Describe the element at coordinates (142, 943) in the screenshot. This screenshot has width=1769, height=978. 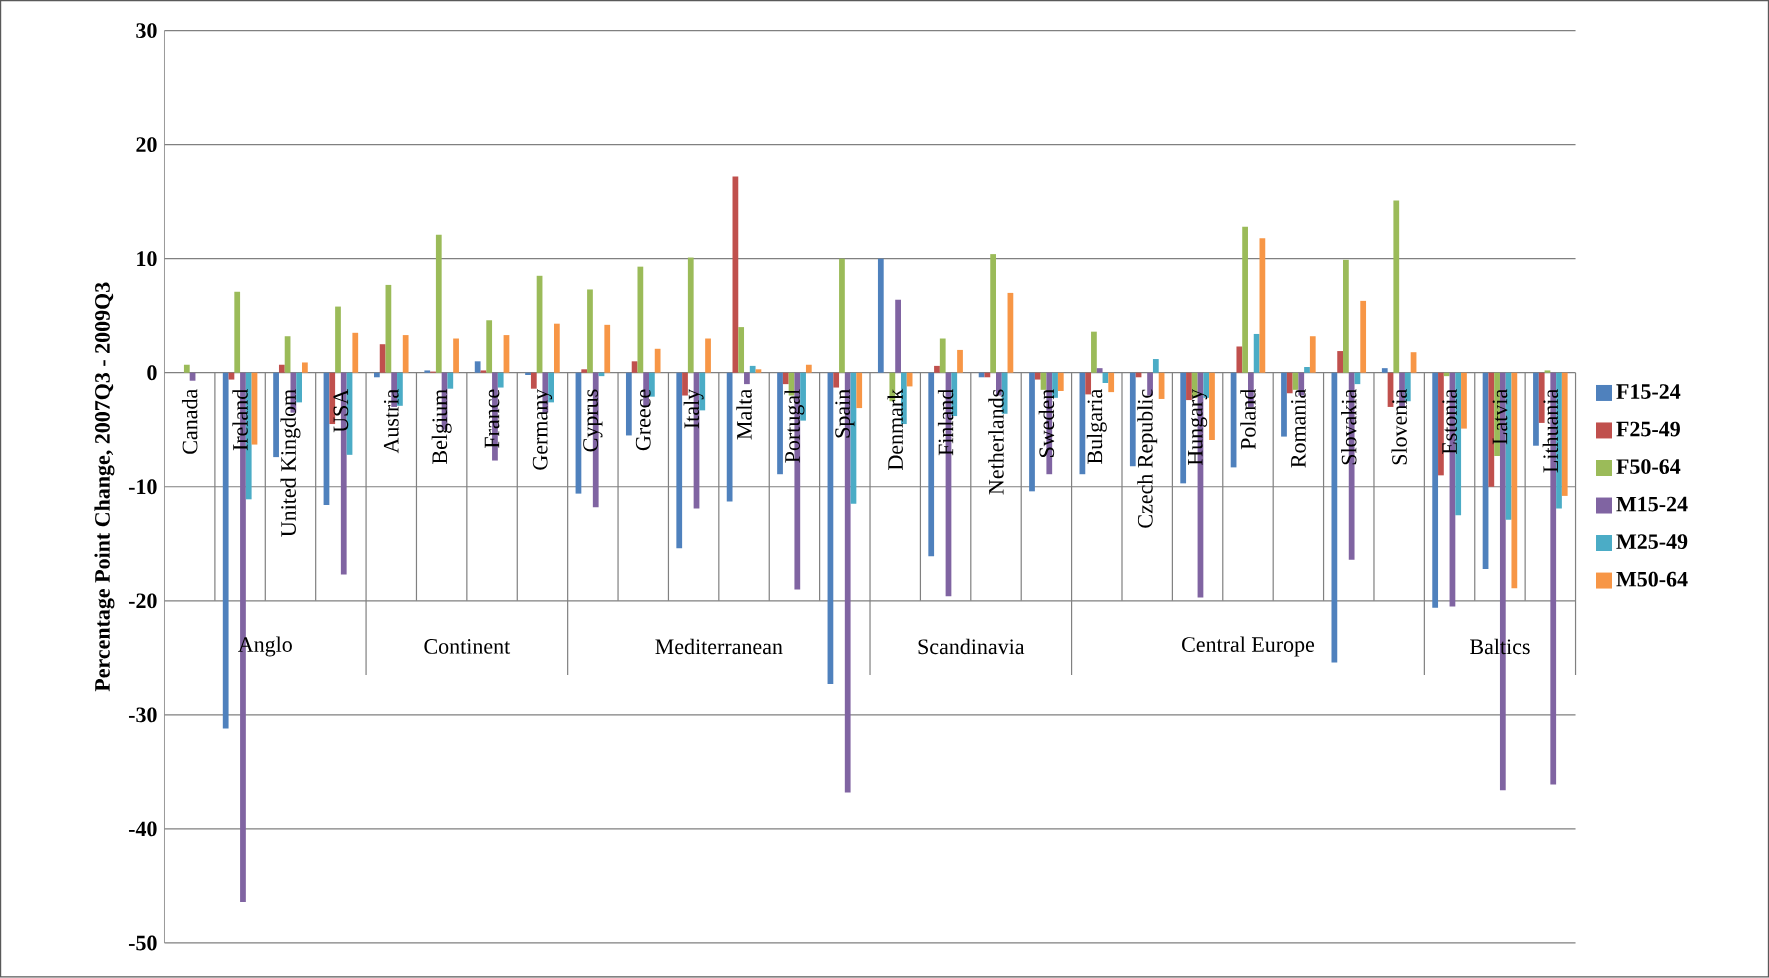
I see `y-tick-label: -50` at that location.